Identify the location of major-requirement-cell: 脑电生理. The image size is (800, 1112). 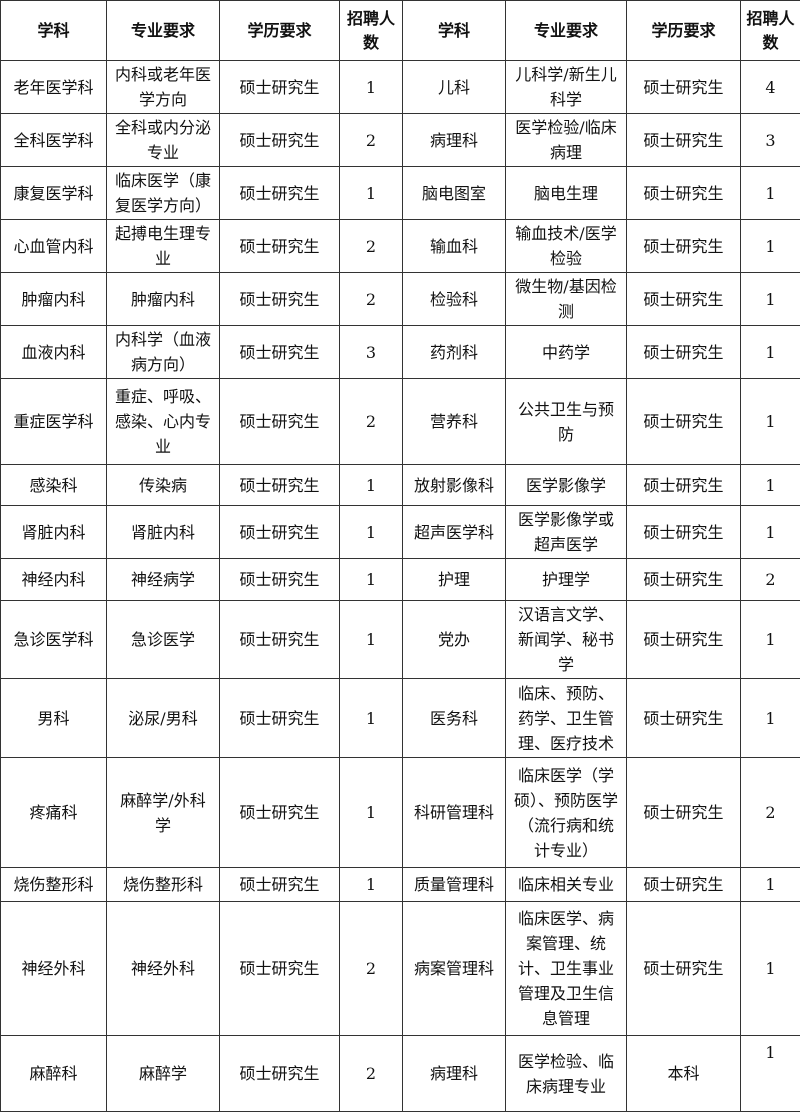
(566, 193).